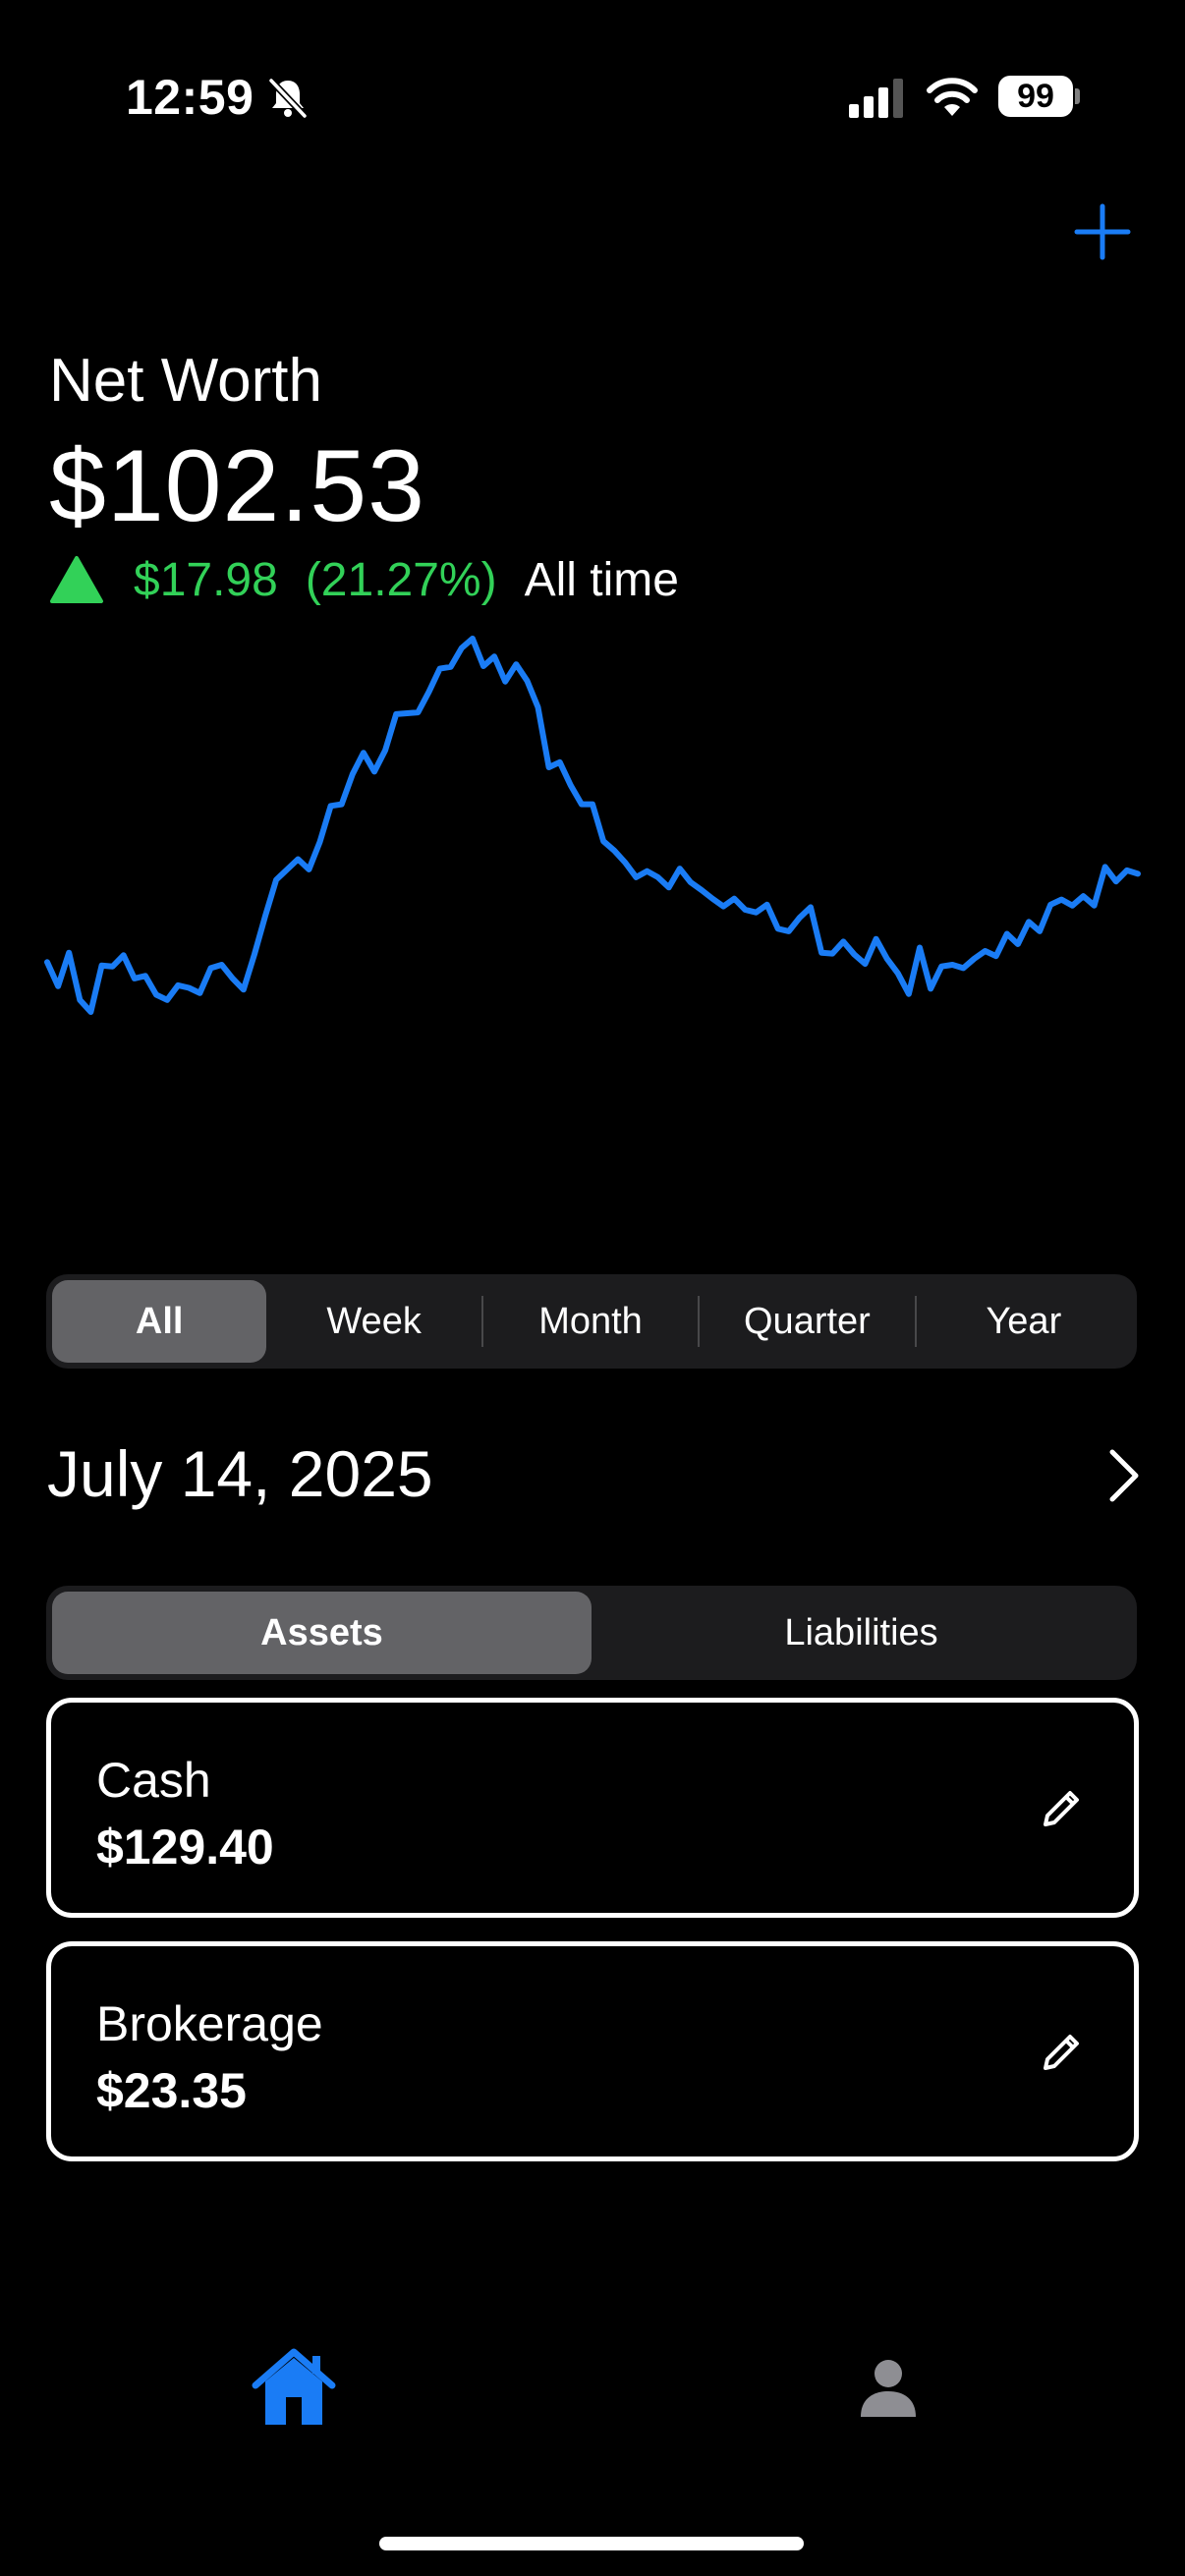 The image size is (1185, 2576). What do you see at coordinates (294, 2386) in the screenshot?
I see `house-icon` at bounding box center [294, 2386].